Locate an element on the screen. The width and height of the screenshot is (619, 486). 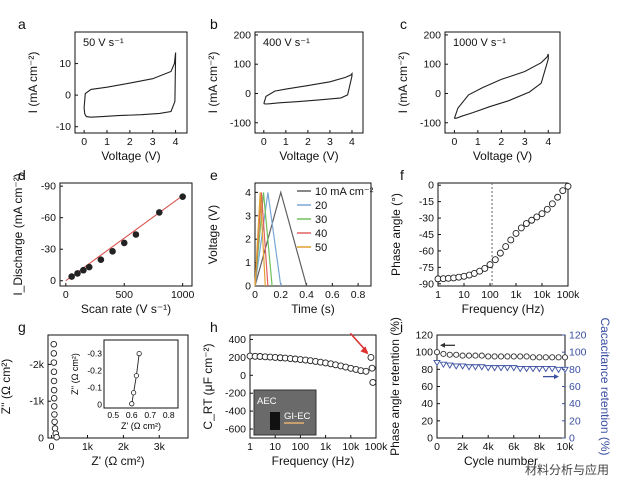
y-tick-label: 400 is located at coordinates (237, 340).